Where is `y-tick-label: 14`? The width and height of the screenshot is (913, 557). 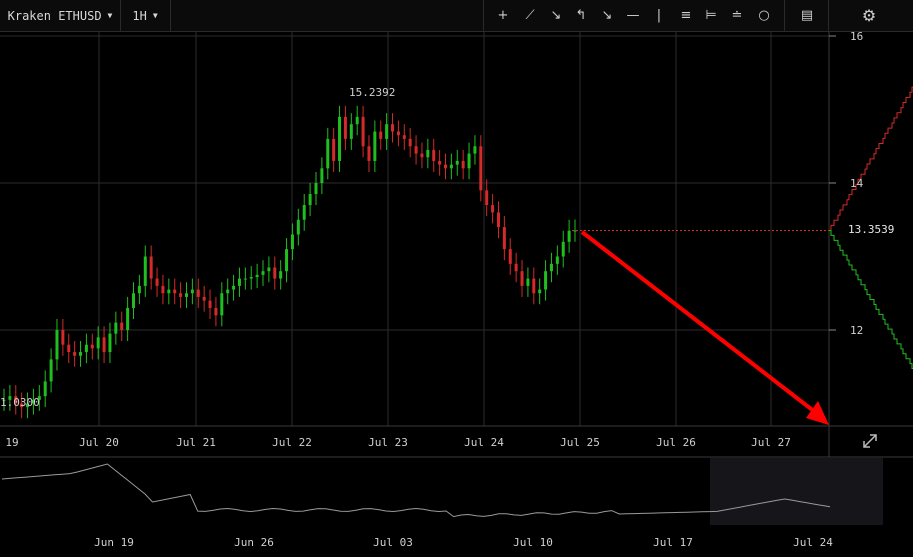
y-tick-label: 14 is located at coordinates (857, 183).